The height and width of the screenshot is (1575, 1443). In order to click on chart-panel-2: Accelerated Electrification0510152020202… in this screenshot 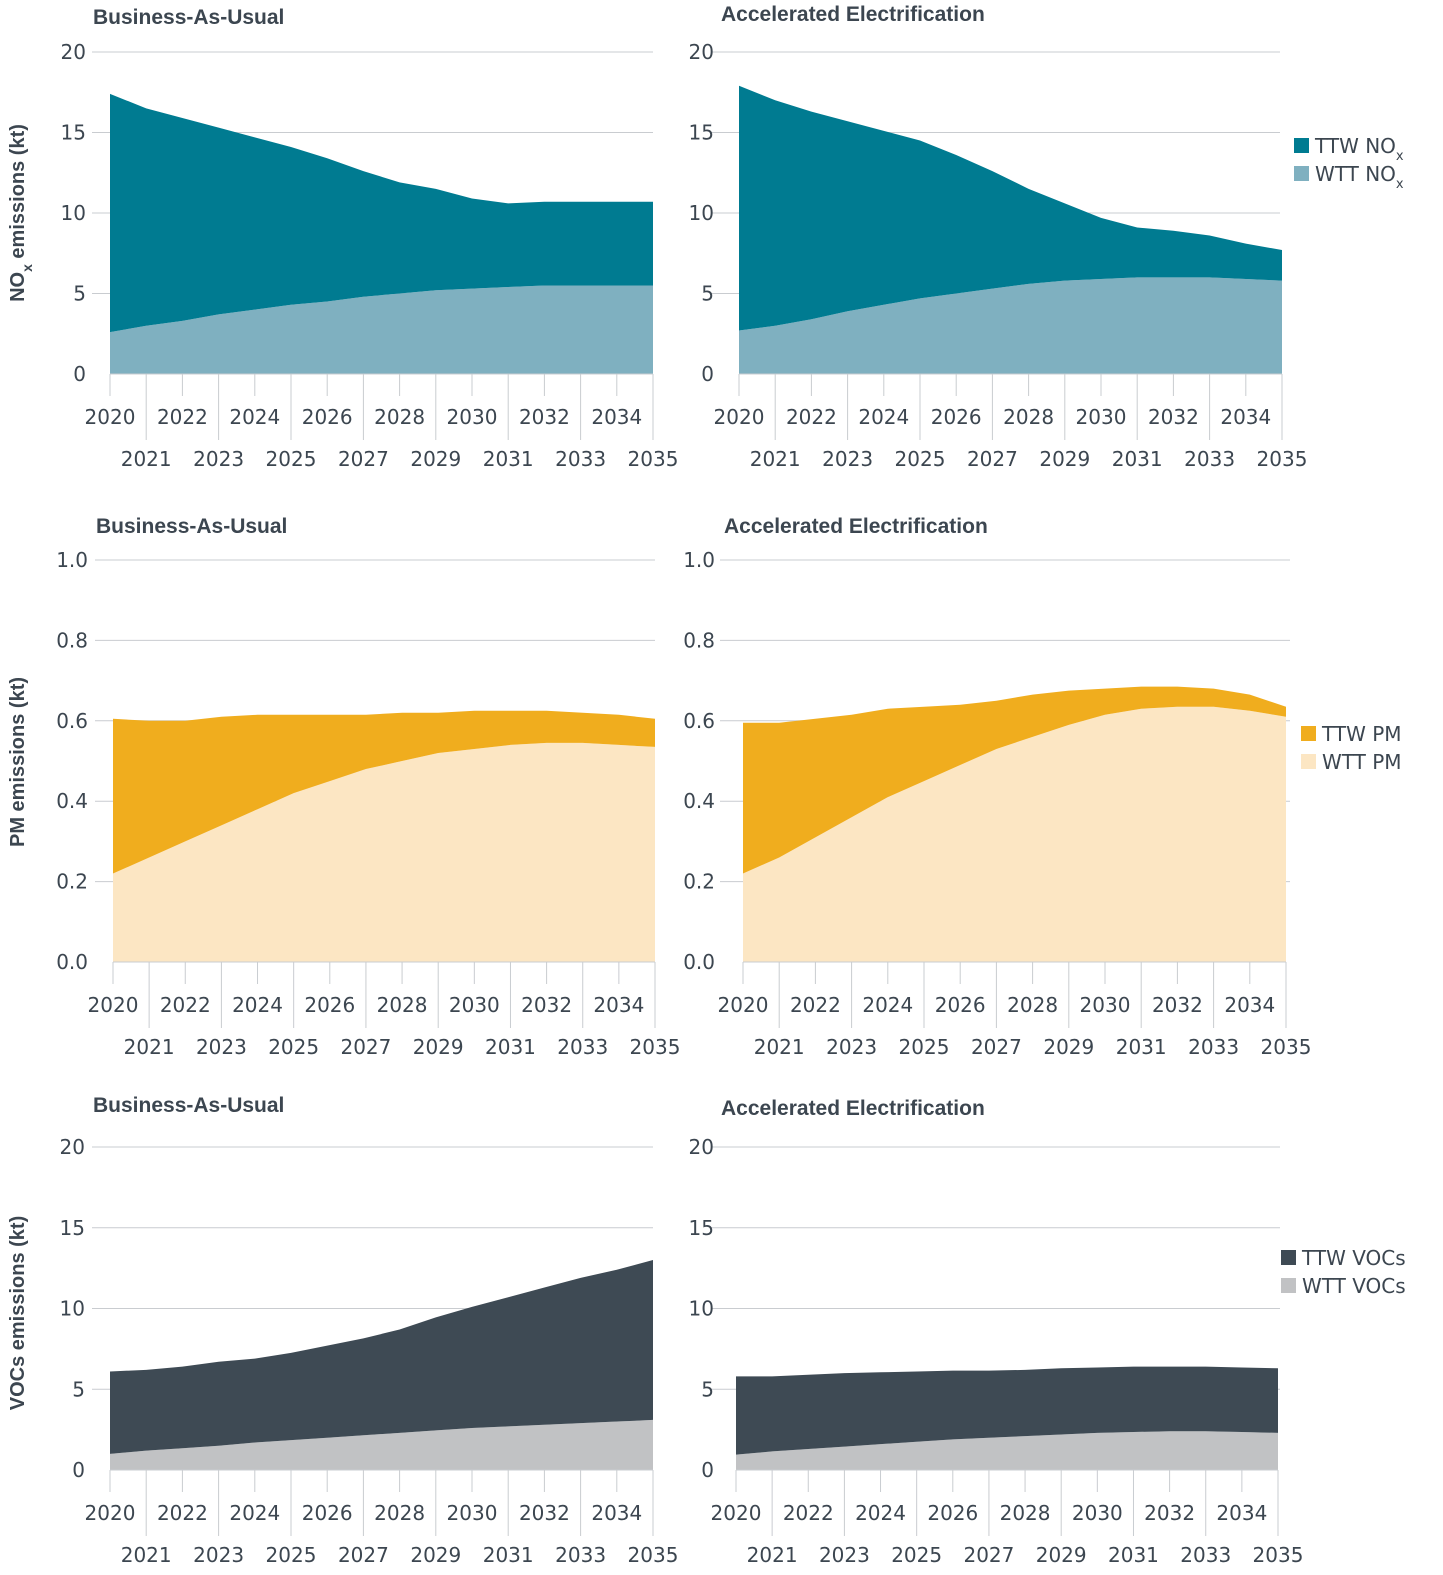, I will do `click(1046, 237)`.